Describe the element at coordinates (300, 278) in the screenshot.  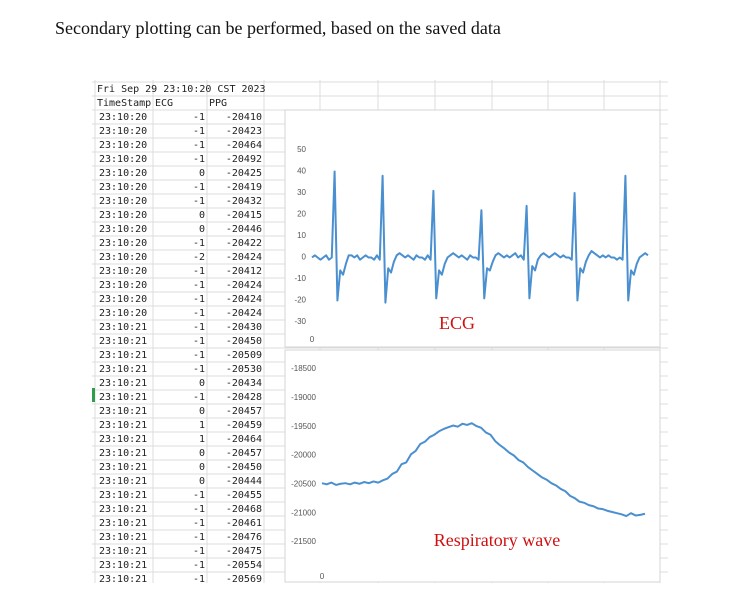
I see `y-tick-label: -10` at that location.